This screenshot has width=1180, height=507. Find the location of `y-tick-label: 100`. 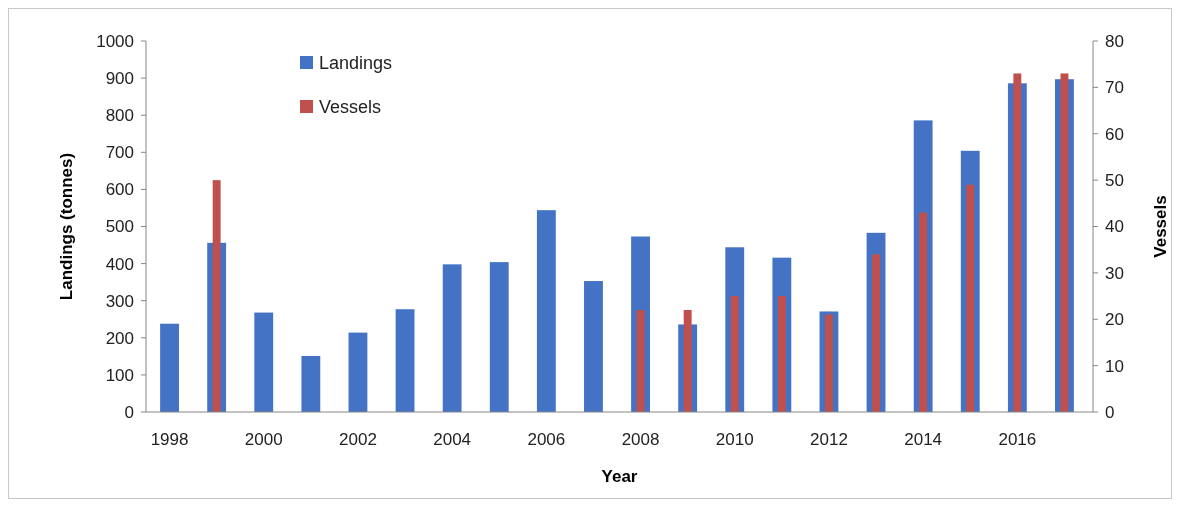

y-tick-label: 100 is located at coordinates (119, 375).